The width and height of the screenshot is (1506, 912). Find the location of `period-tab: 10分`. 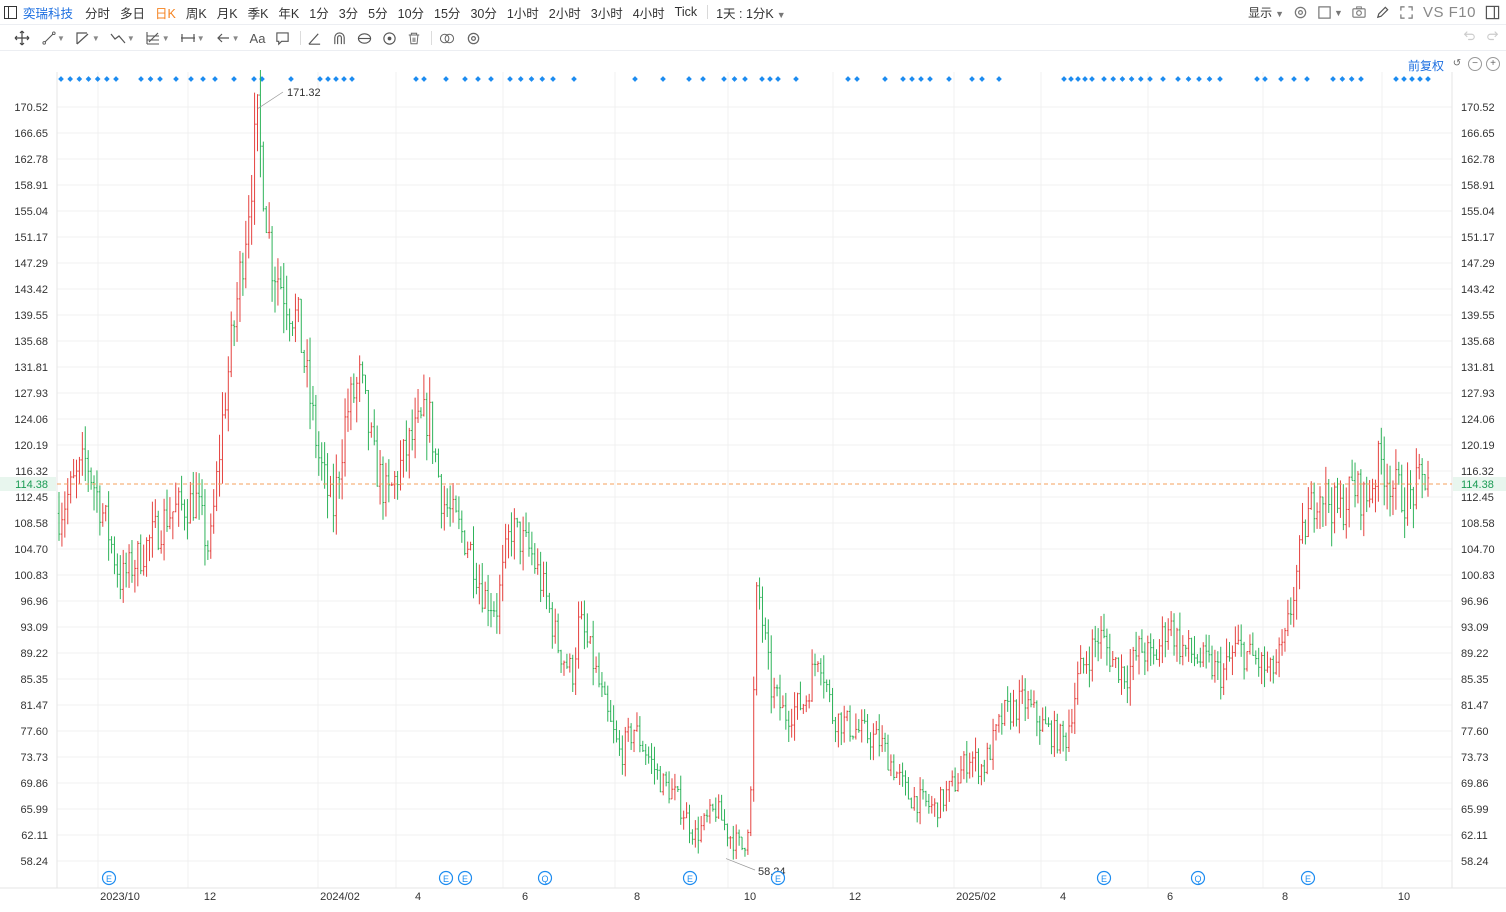

period-tab: 10分 is located at coordinates (411, 13).